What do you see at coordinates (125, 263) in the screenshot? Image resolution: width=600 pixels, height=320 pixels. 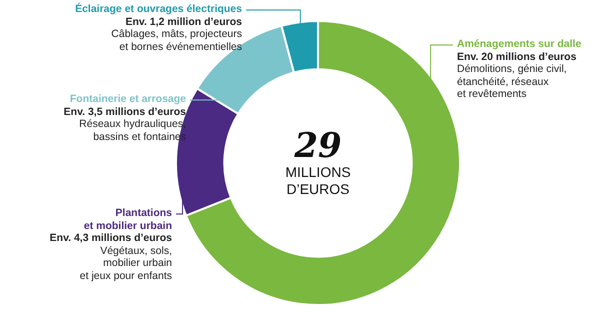 I see `text: Végétaux, sols, mobilier urbain et jeux pour enfants` at bounding box center [125, 263].